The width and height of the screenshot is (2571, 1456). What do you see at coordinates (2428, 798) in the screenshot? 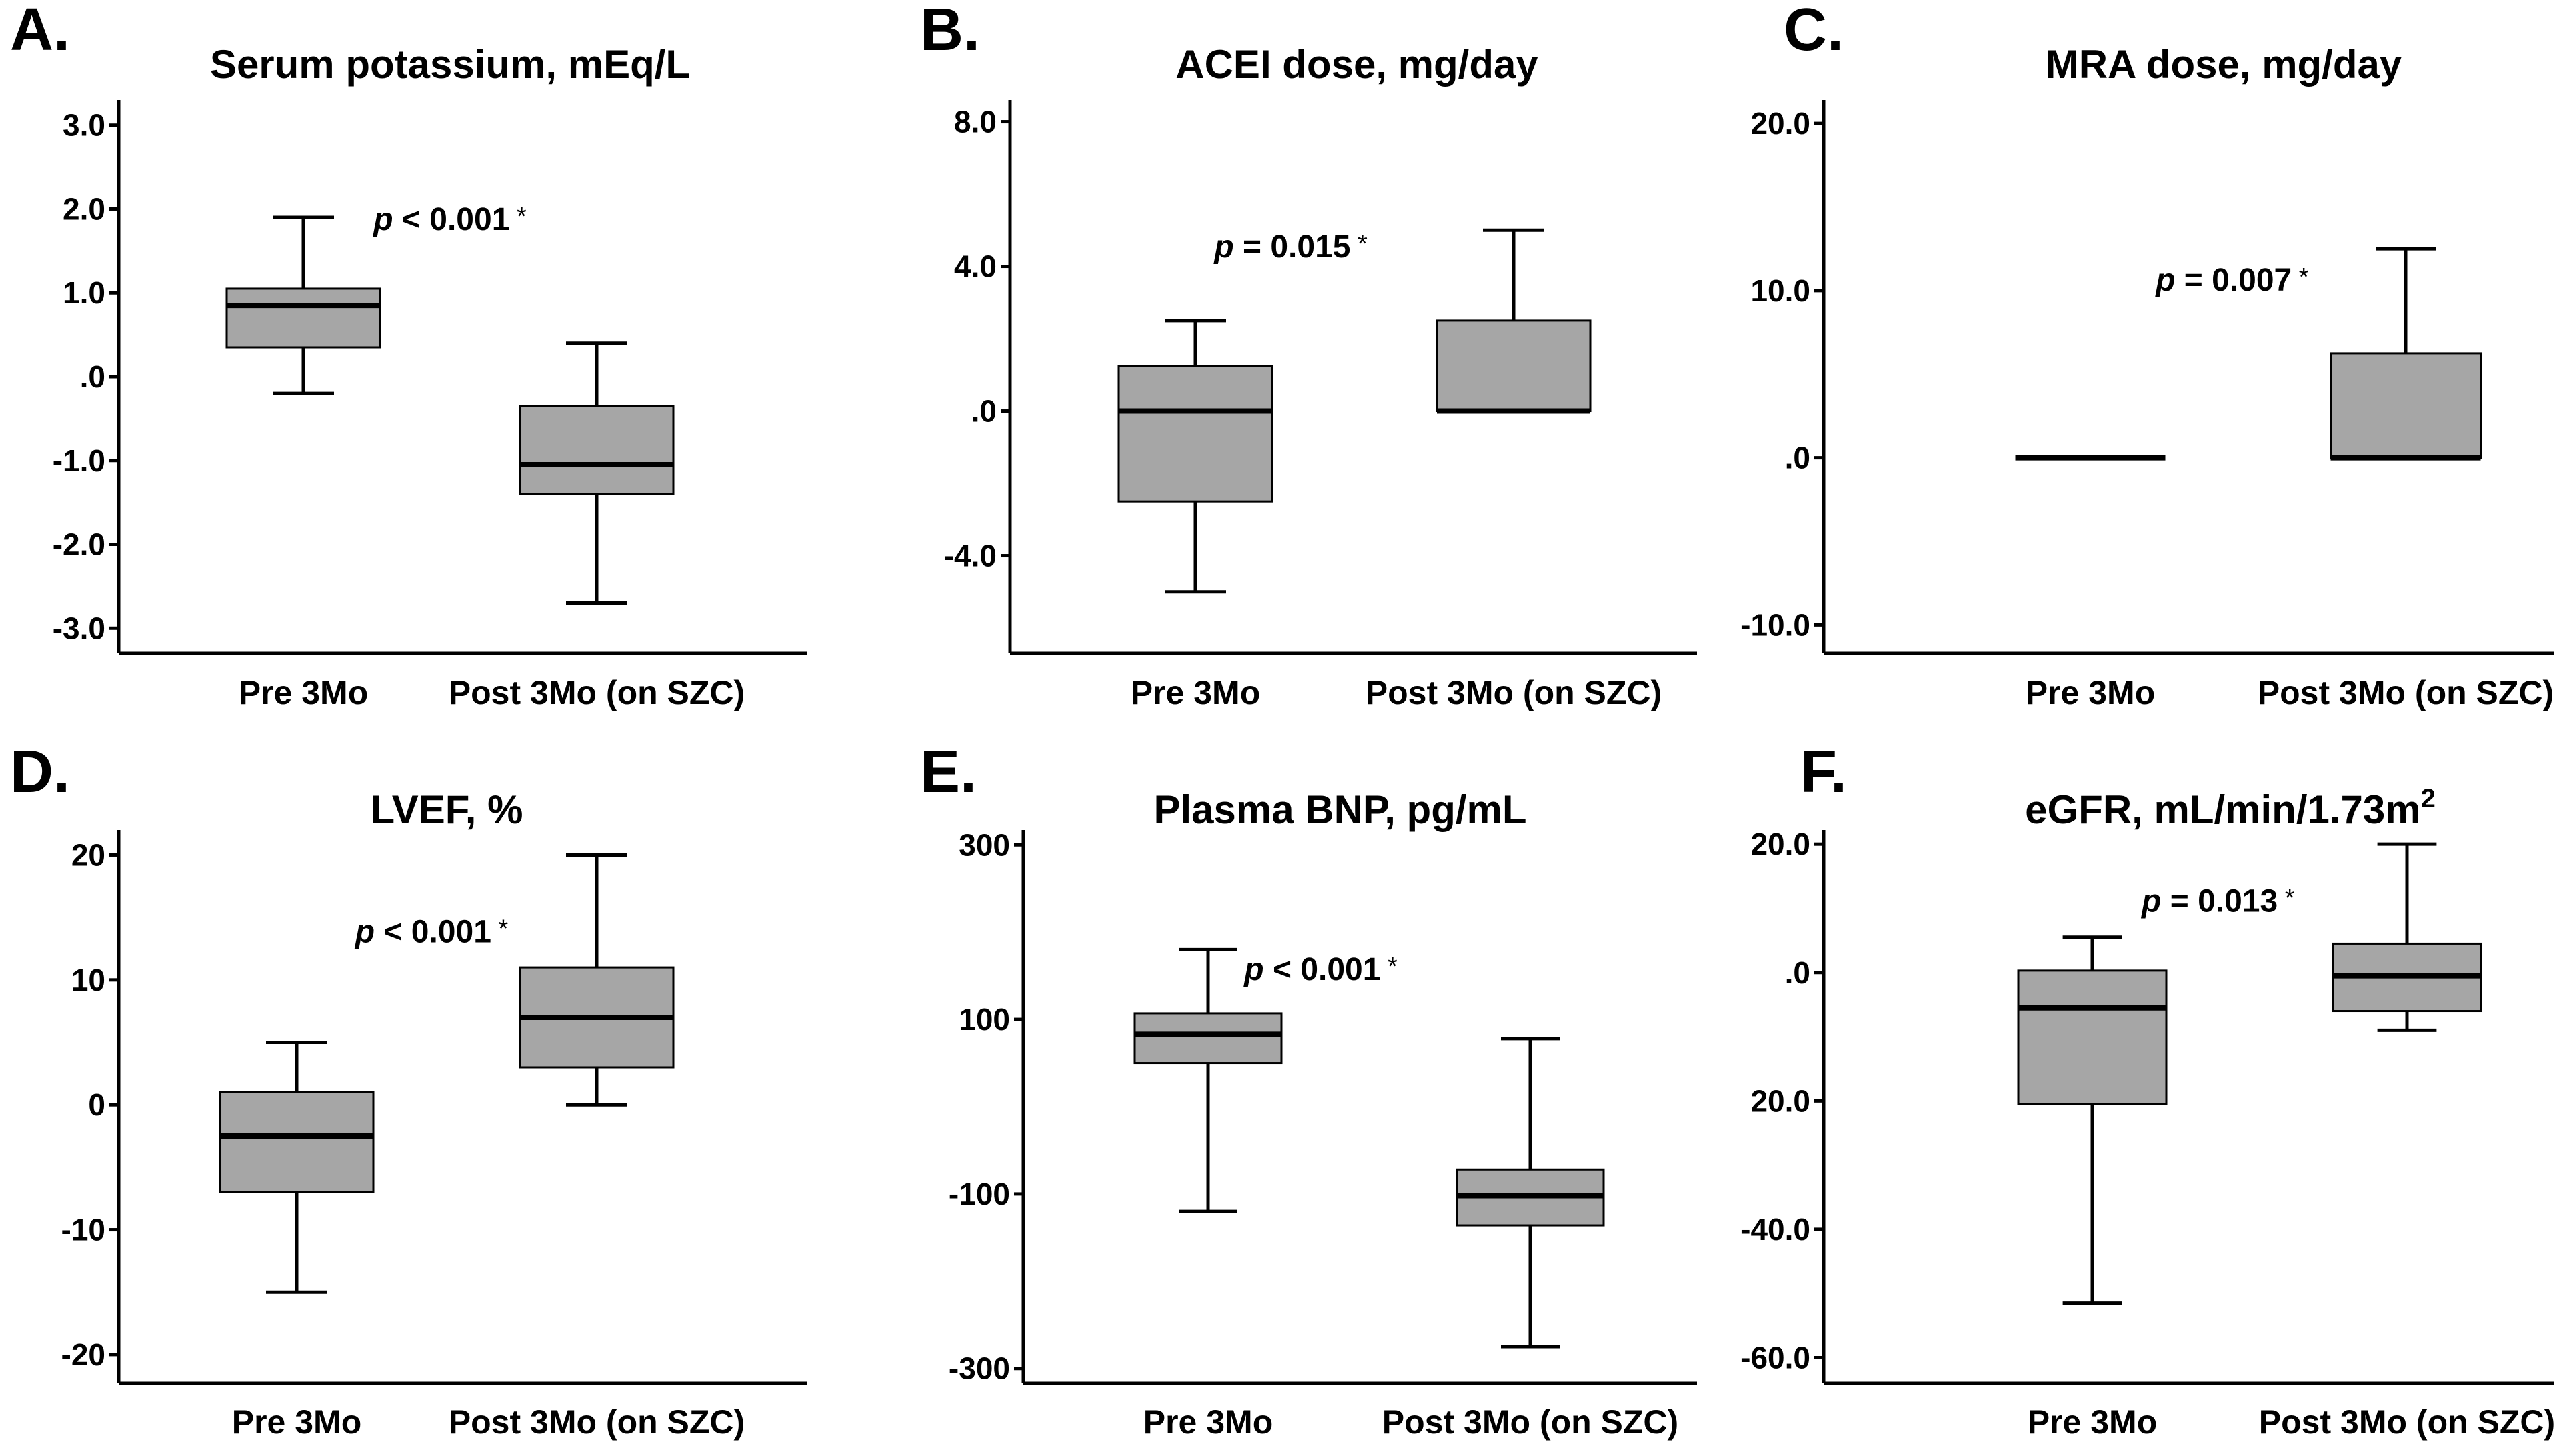
I see `panel-f-title-superscript: 2` at bounding box center [2428, 798].